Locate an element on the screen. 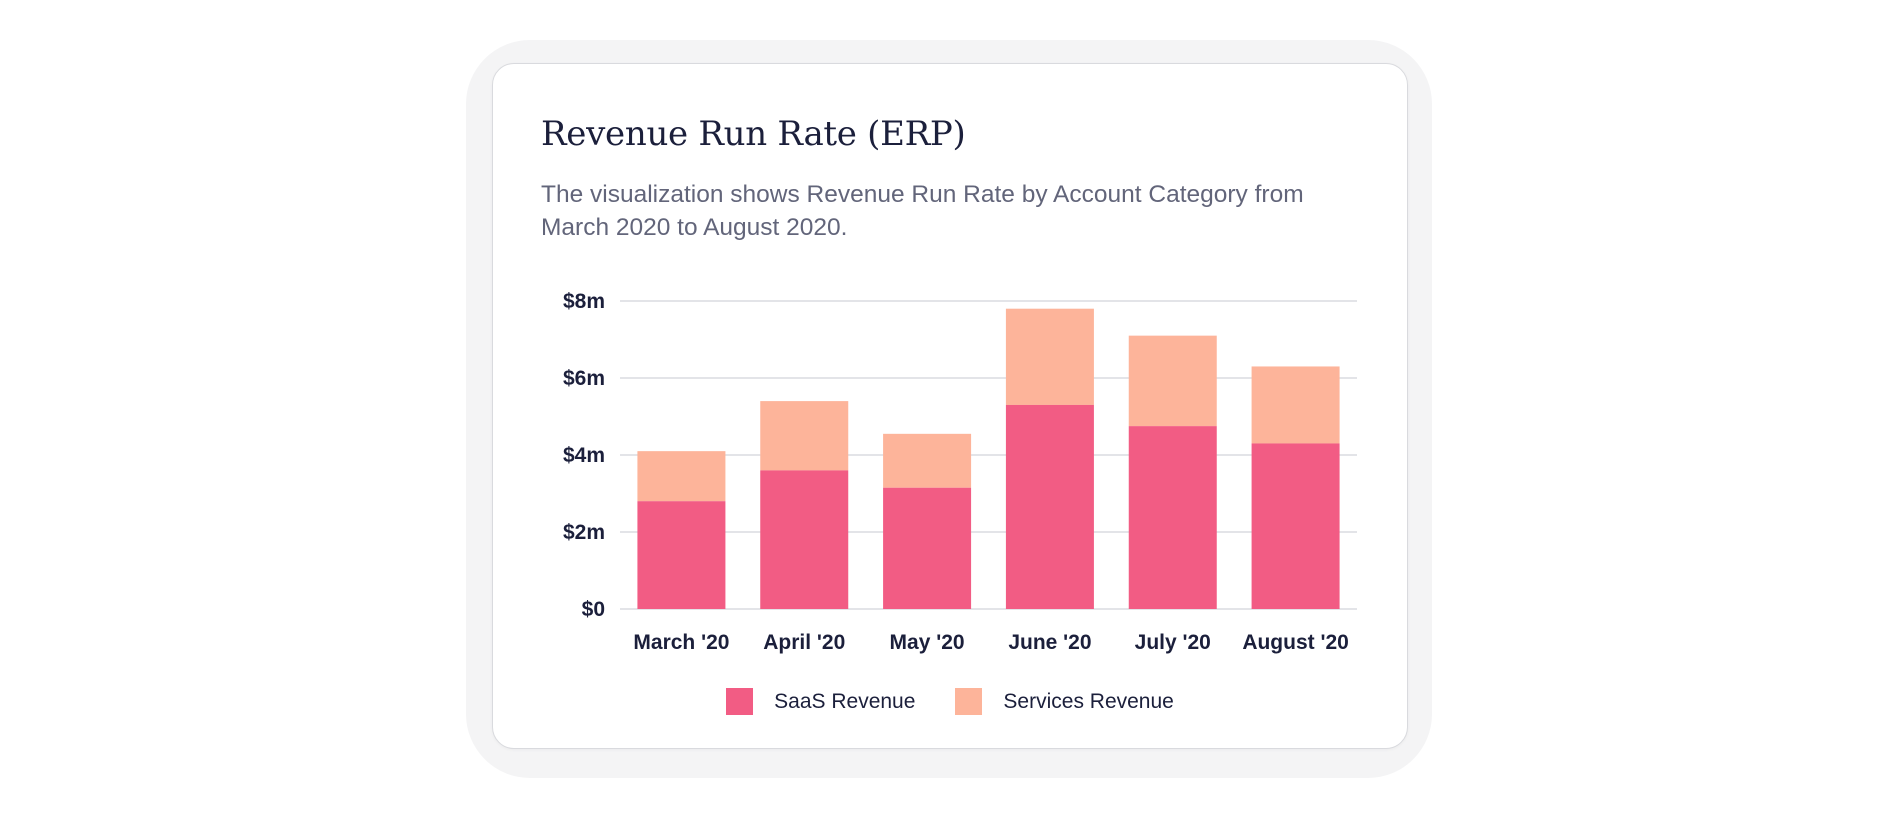  x-tick-label: June '20 is located at coordinates (1049, 642).